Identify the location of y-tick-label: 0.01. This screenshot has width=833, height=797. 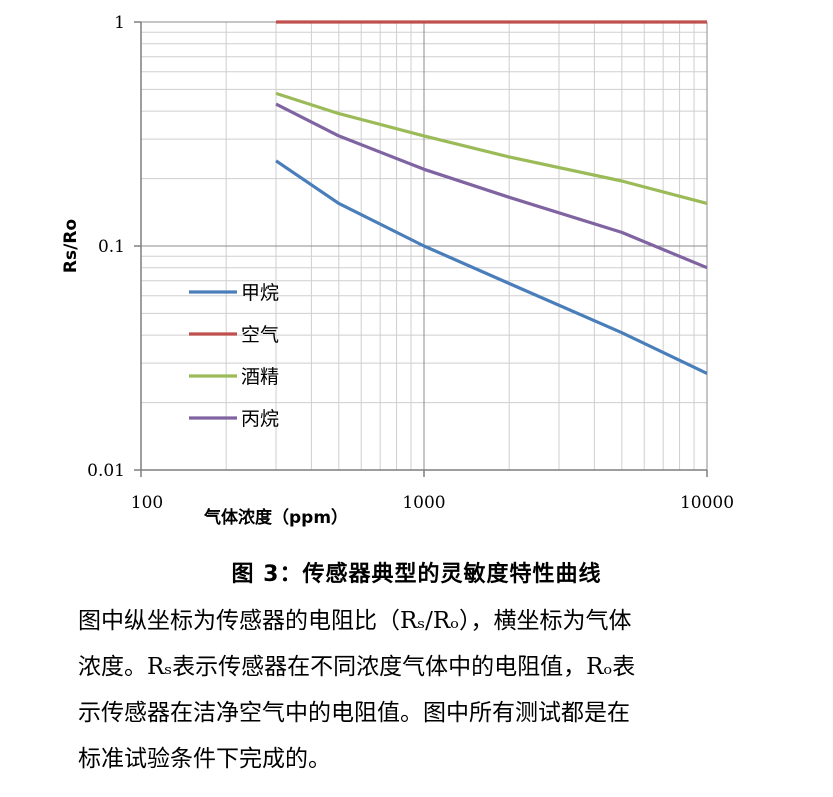
(106, 471).